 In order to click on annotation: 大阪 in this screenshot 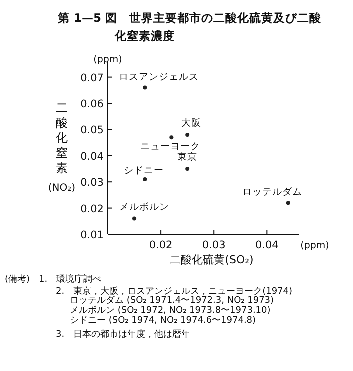, I will do `click(192, 122)`.